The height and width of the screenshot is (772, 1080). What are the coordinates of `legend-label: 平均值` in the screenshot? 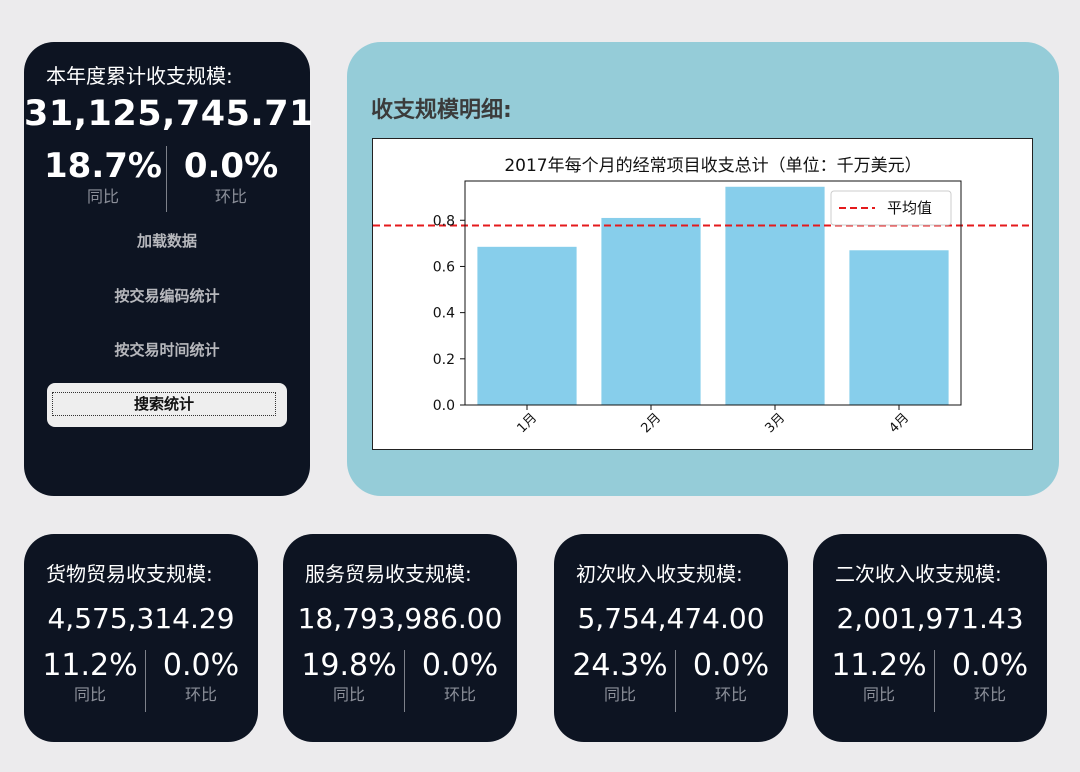 It's located at (909, 208).